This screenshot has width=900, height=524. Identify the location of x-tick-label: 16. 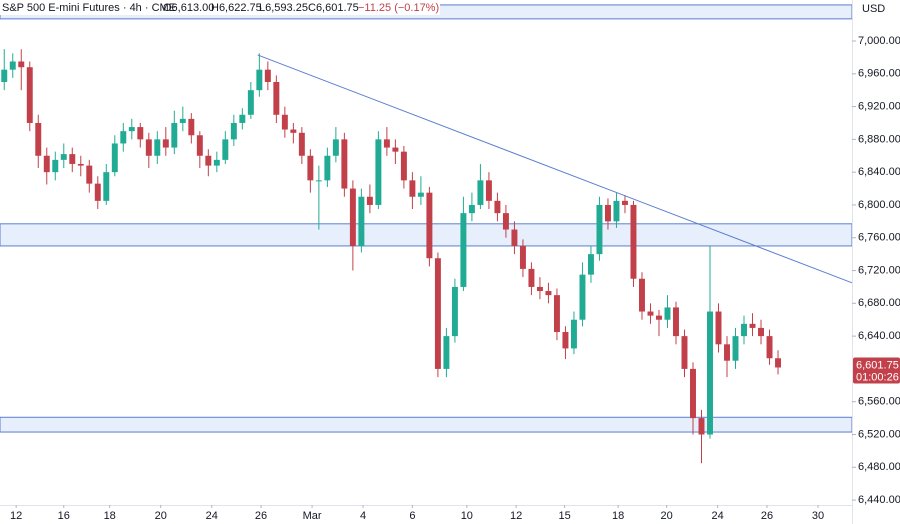
(64, 516).